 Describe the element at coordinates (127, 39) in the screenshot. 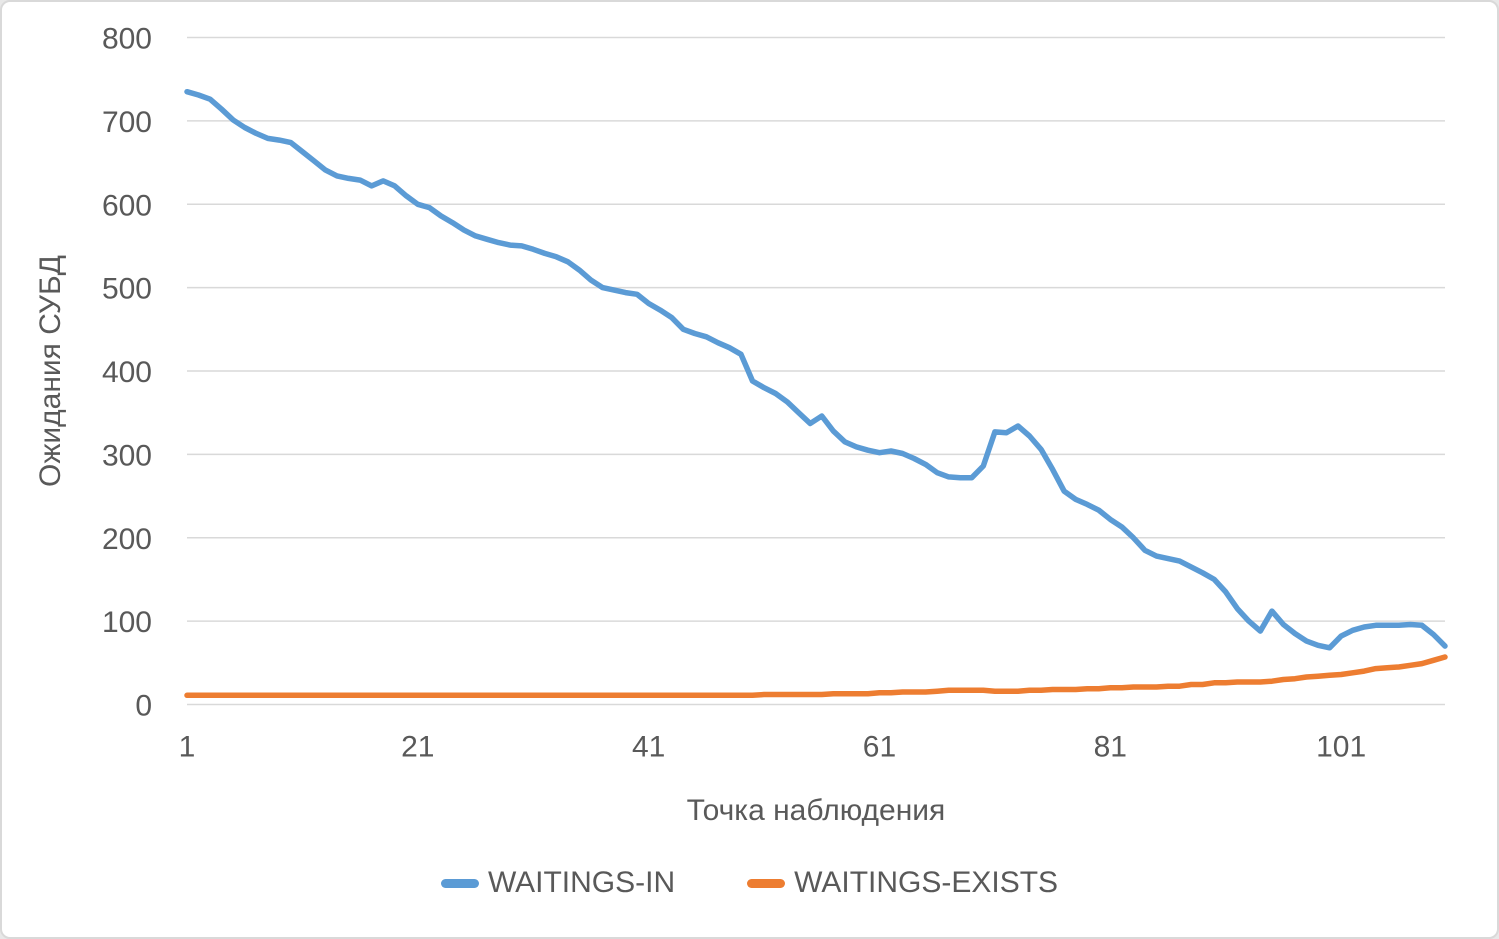

I see `y-tick-label: 800` at that location.